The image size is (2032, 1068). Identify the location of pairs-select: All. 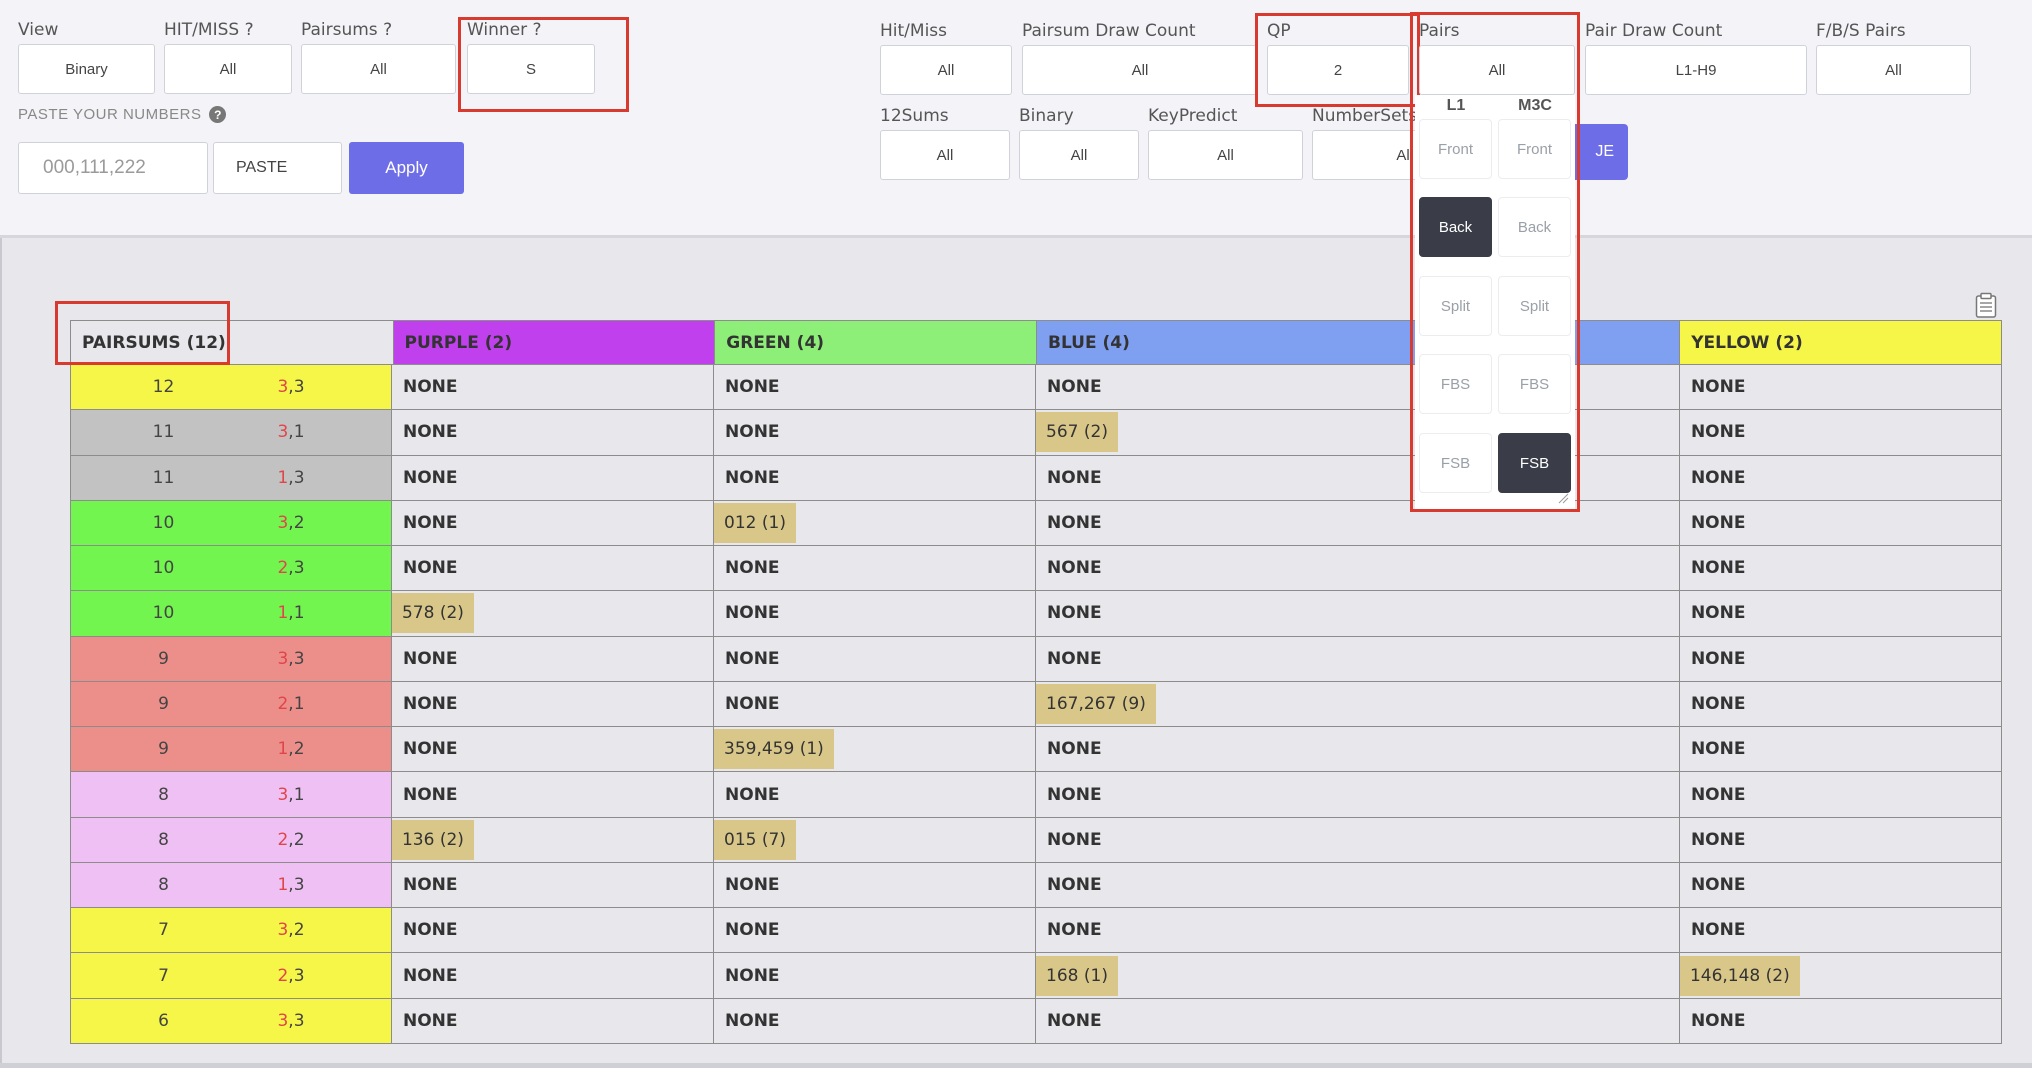
(1497, 70).